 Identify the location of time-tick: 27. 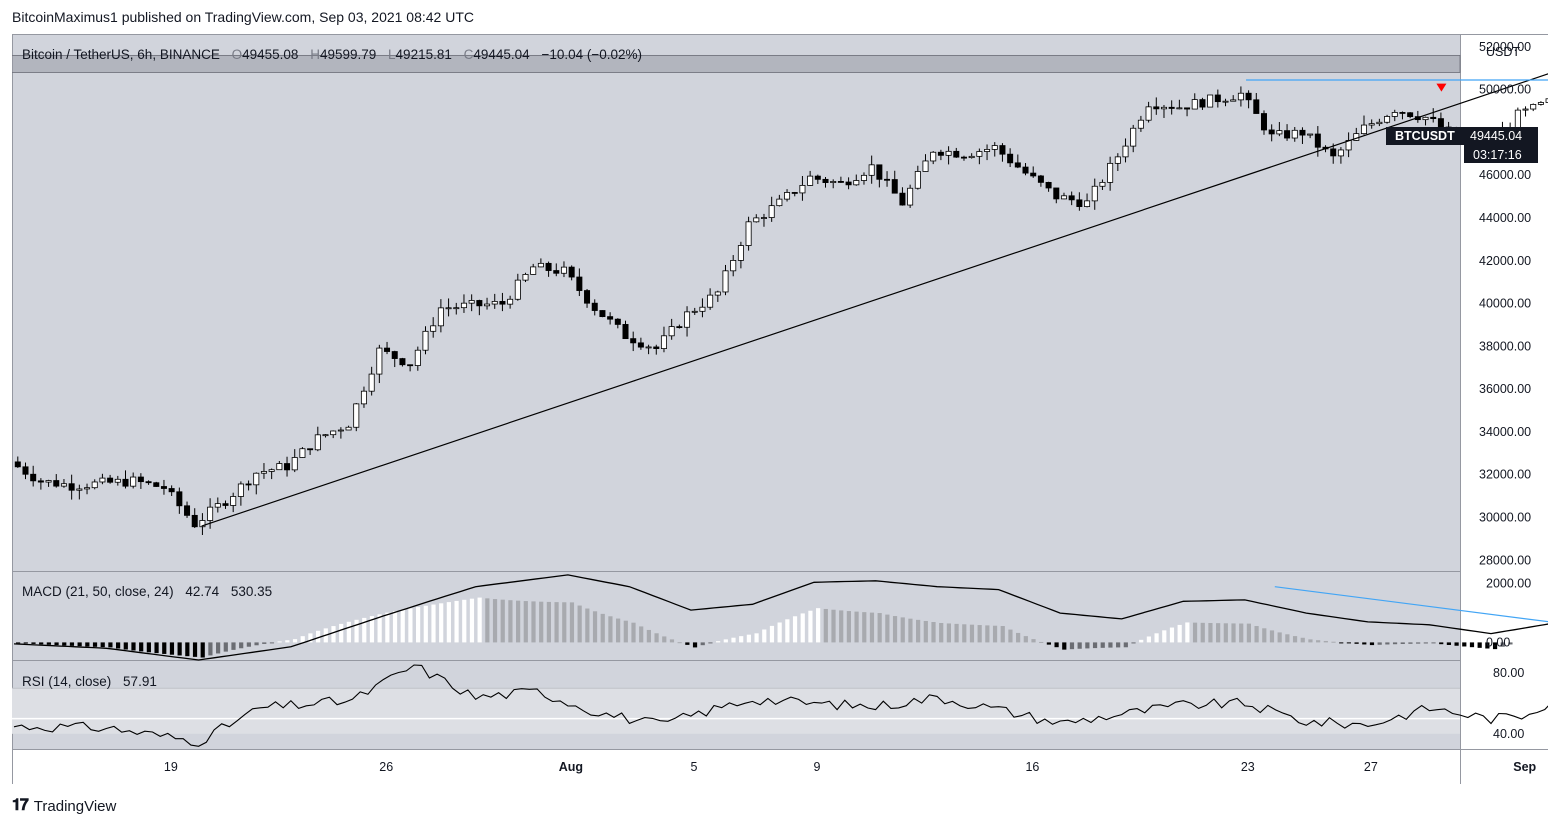
(1371, 767).